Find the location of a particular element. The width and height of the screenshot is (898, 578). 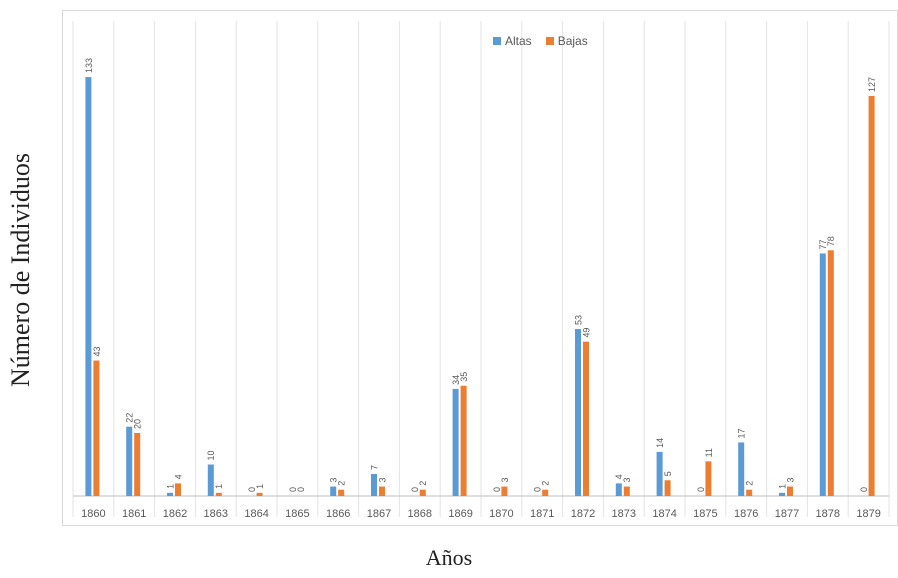

data-label-altas-1863: 10 is located at coordinates (211, 455).